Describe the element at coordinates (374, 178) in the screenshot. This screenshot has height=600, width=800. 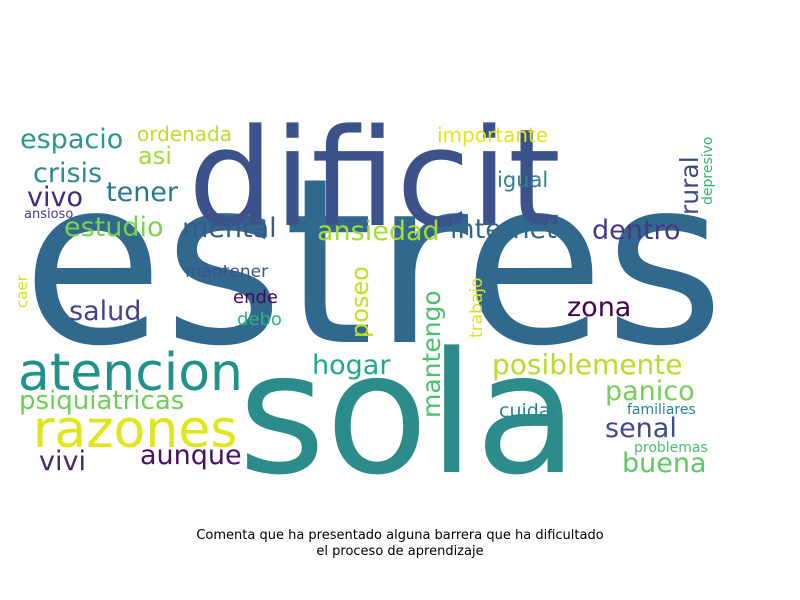
I see `word-dificit: dificit` at that location.